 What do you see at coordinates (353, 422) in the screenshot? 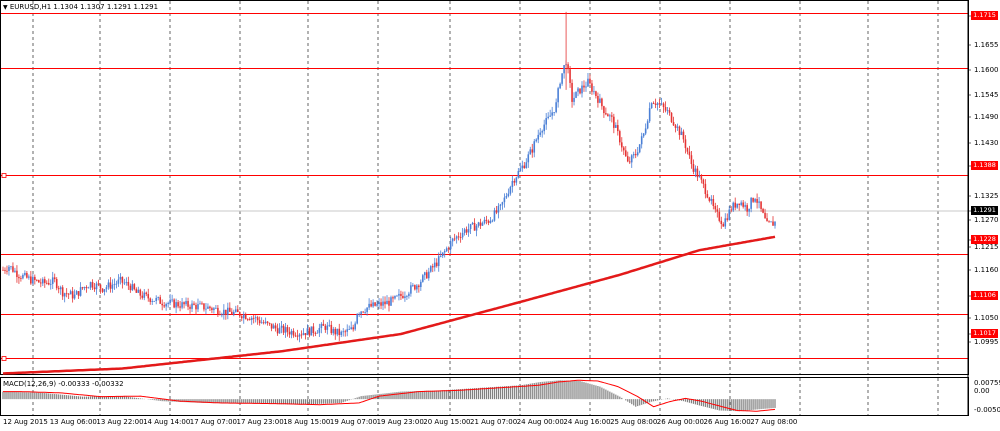
I see `time-label: 19 Aug 07:00` at bounding box center [353, 422].